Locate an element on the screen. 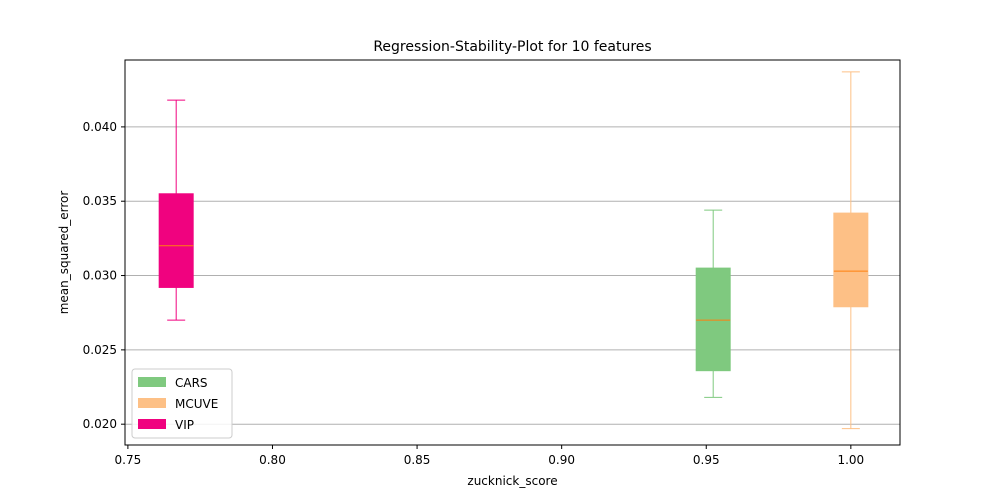  legend-swatch-mcuve is located at coordinates (152, 403).